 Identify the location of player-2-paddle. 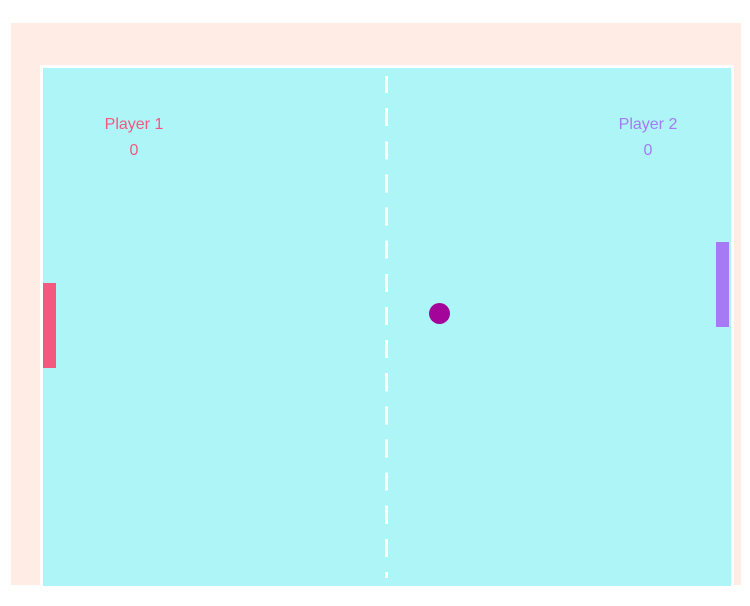
(722, 284).